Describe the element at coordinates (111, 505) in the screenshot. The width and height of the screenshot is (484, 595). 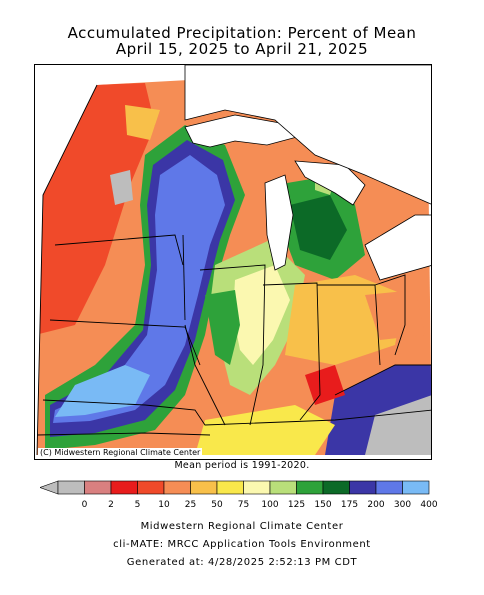
I see `legend-tick-label: 2` at that location.